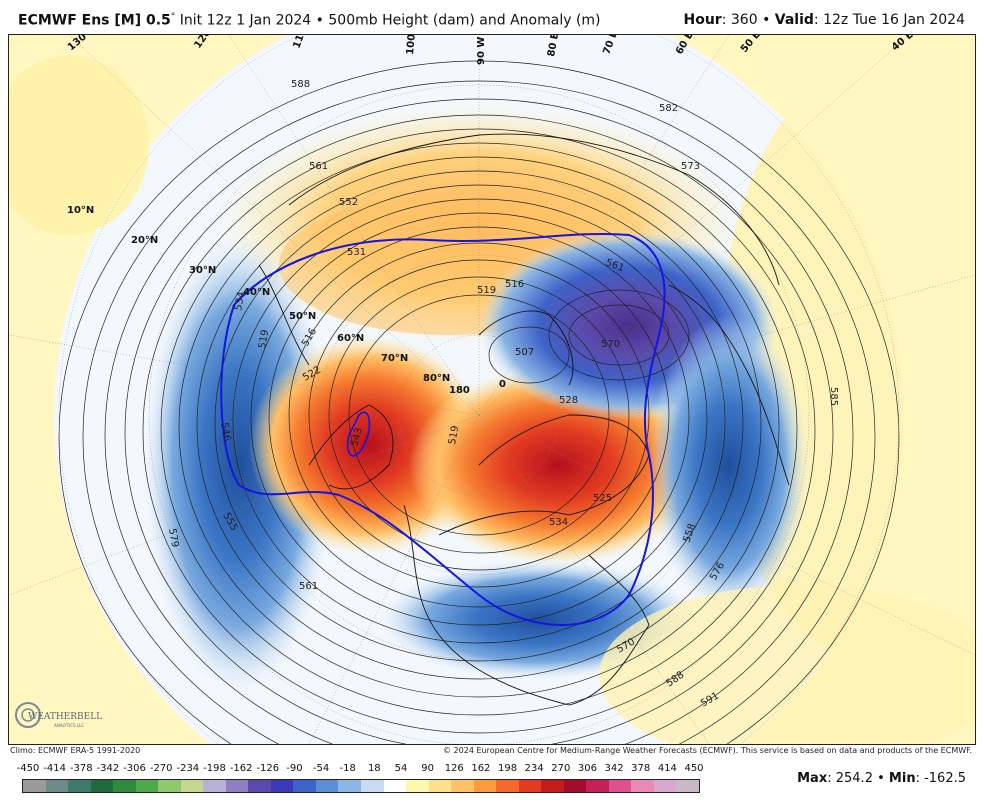 The height and width of the screenshot is (808, 984). I want to click on colorbar-tick-label: -342, so click(108, 768).